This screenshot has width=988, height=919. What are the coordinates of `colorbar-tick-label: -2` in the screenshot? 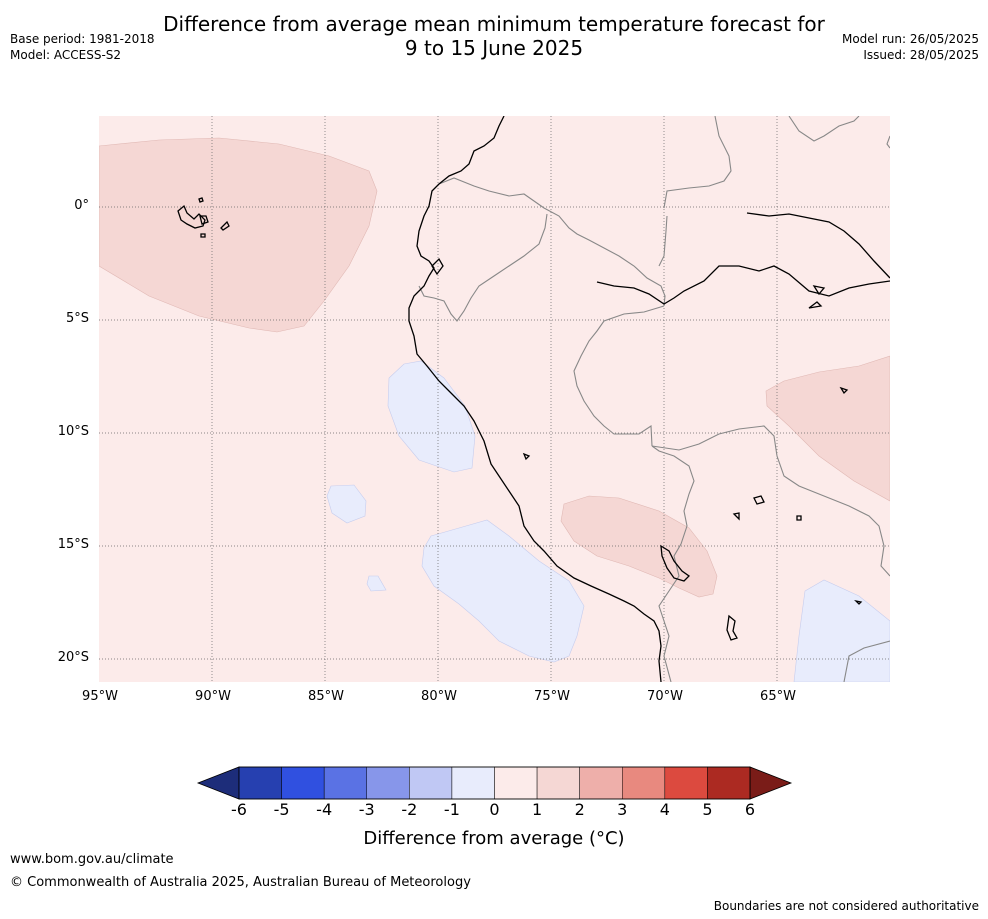 It's located at (409, 809).